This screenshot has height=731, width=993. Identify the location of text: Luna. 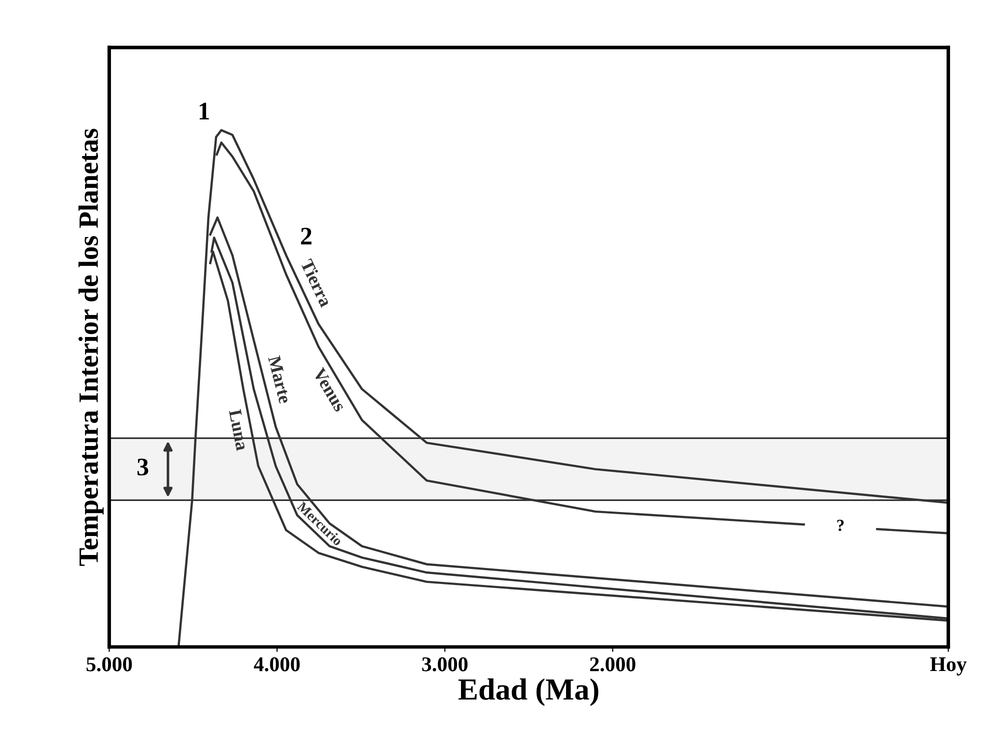
(238, 430).